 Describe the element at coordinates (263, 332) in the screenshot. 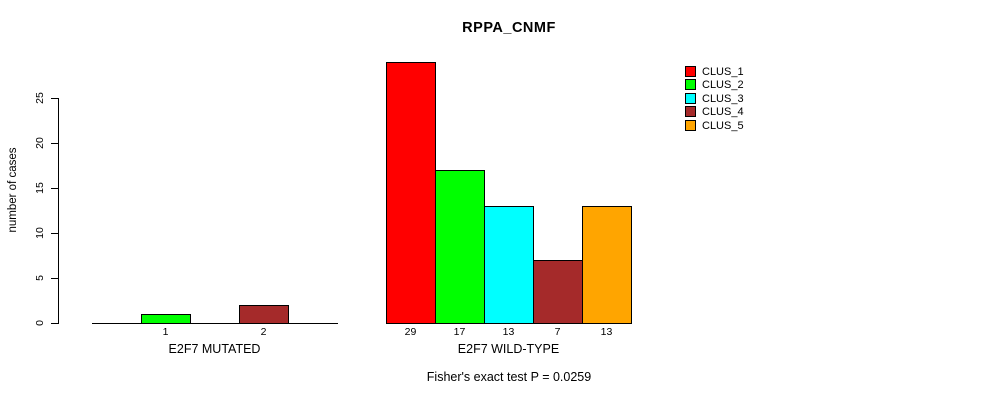

I see `bar-count-label: 2` at that location.